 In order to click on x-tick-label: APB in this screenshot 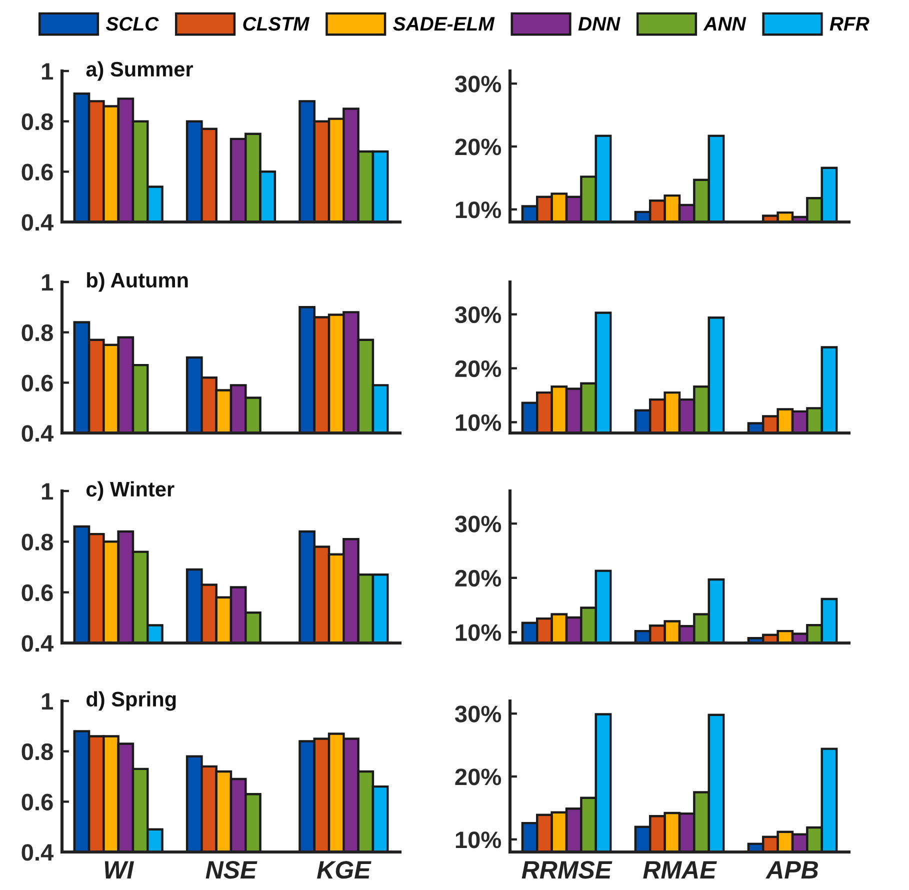, I will do `click(792, 869)`.